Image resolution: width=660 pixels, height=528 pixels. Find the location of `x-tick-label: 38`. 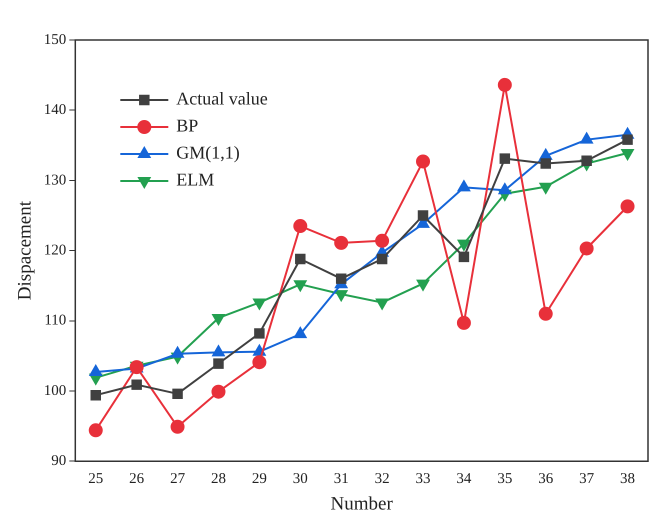

x-tick-label: 38 is located at coordinates (628, 479).